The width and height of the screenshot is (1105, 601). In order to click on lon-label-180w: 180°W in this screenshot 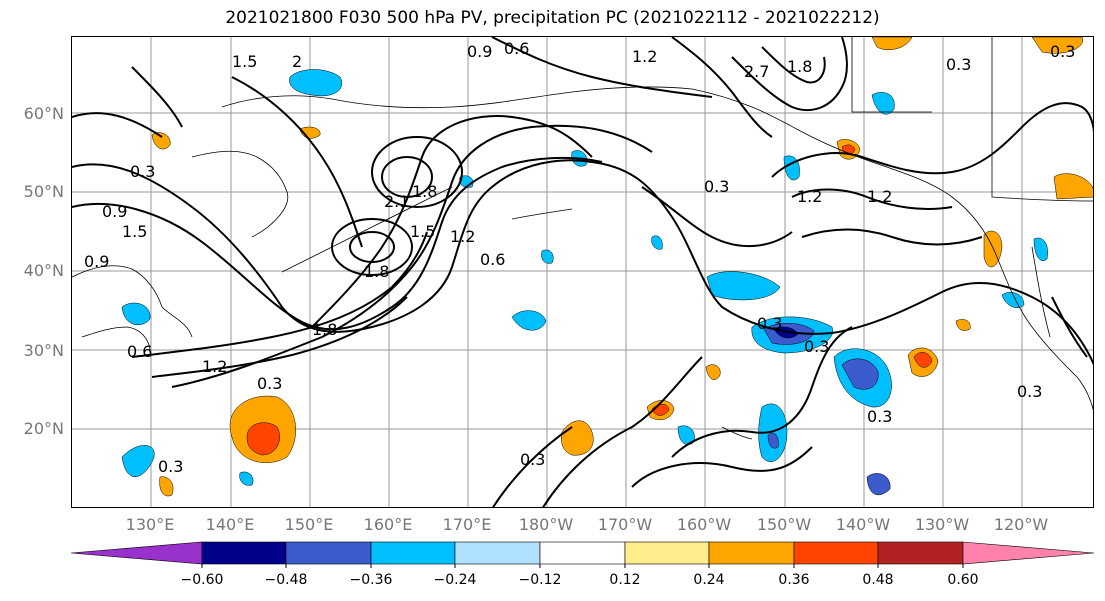, I will do `click(546, 524)`.